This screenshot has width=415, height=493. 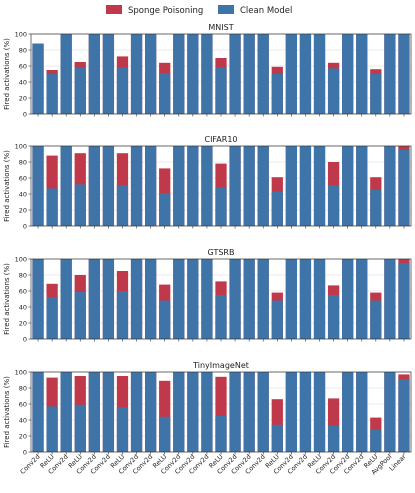 I want to click on y-tick-label: 40, so click(x=23, y=82).